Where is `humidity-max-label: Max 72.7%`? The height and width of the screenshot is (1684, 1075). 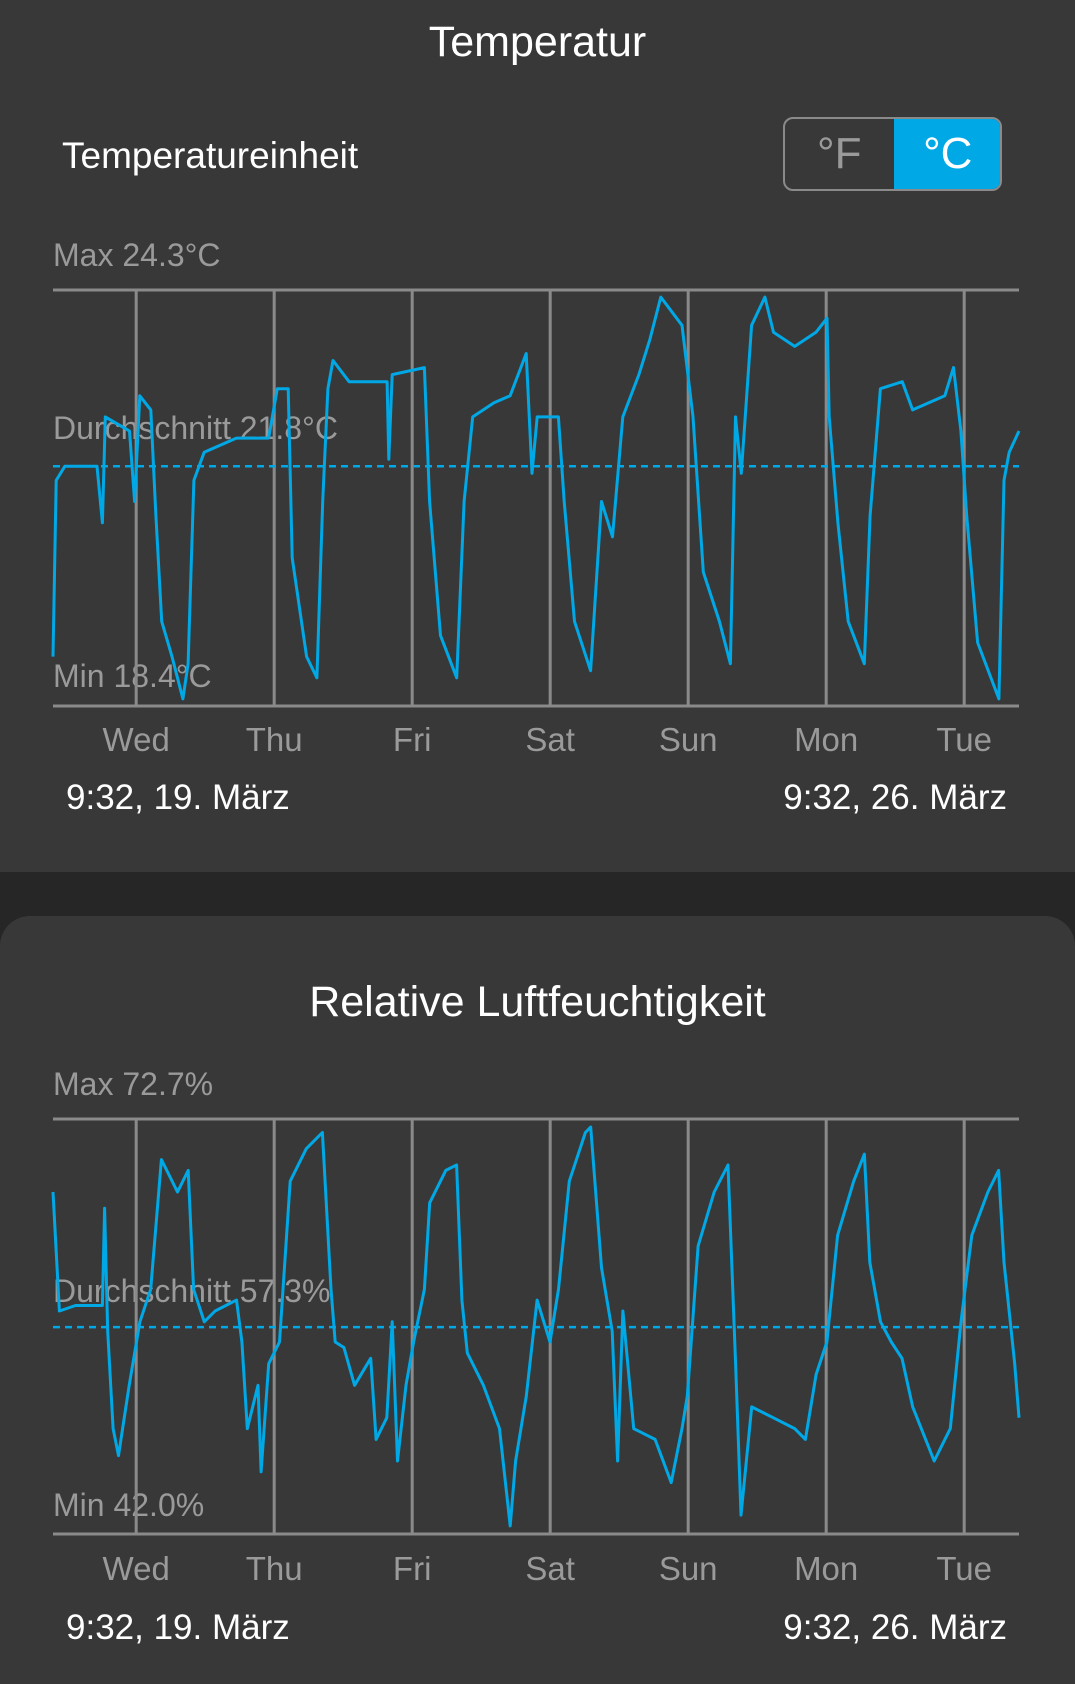
humidity-max-label: Max 72.7% is located at coordinates (133, 1084).